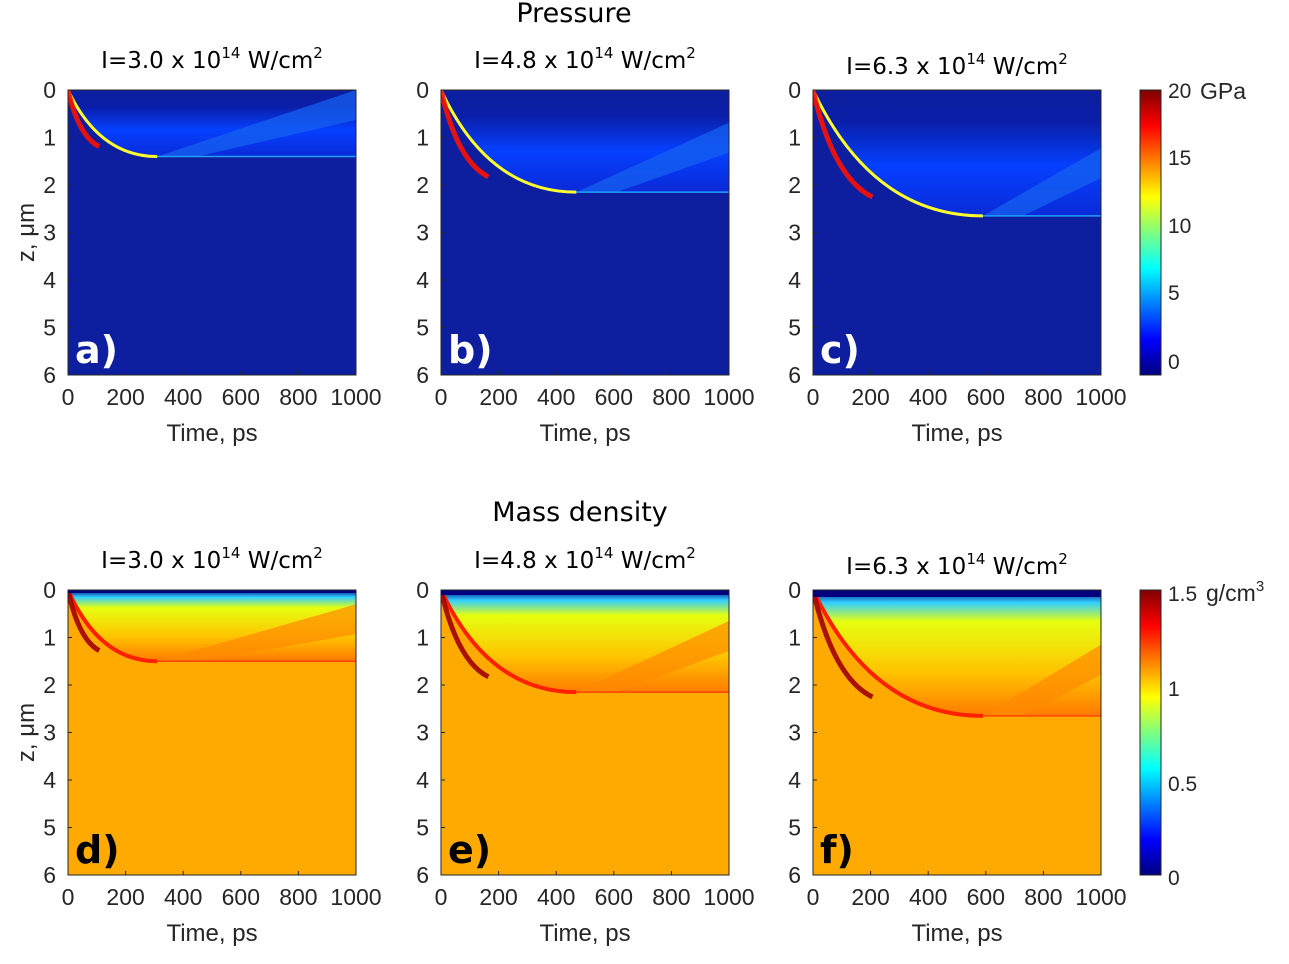 The height and width of the screenshot is (964, 1289). I want to click on panel-title: I=3.0 x 1014 W/cm2, so click(212, 559).